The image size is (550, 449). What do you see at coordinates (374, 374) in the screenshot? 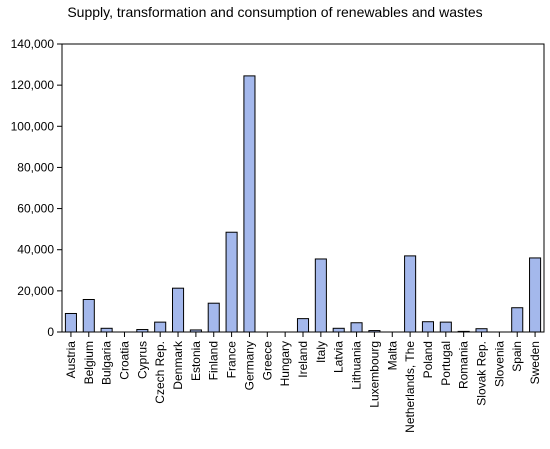
I see `x-tick-label: Luxembourg` at bounding box center [374, 374].